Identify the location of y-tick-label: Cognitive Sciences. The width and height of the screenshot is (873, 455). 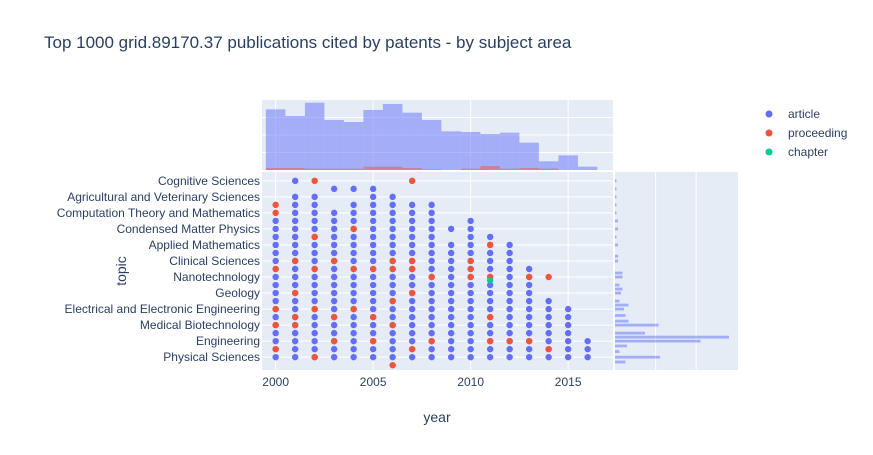
(209, 181).